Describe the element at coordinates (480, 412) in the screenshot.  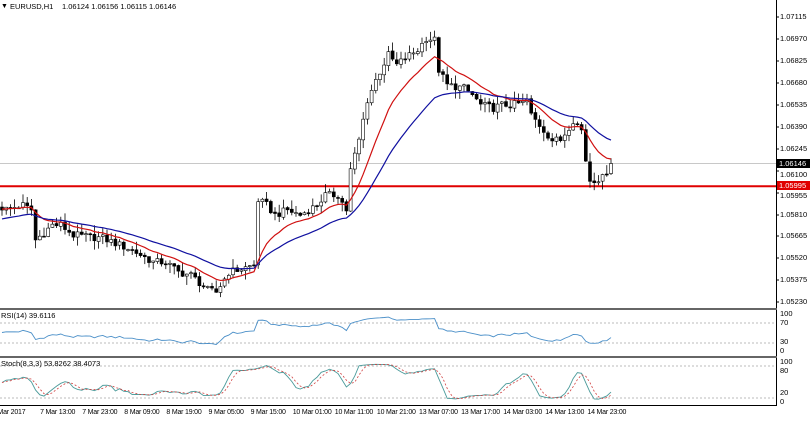
I see `time-tick-label: 13 Mar 17:00` at that location.